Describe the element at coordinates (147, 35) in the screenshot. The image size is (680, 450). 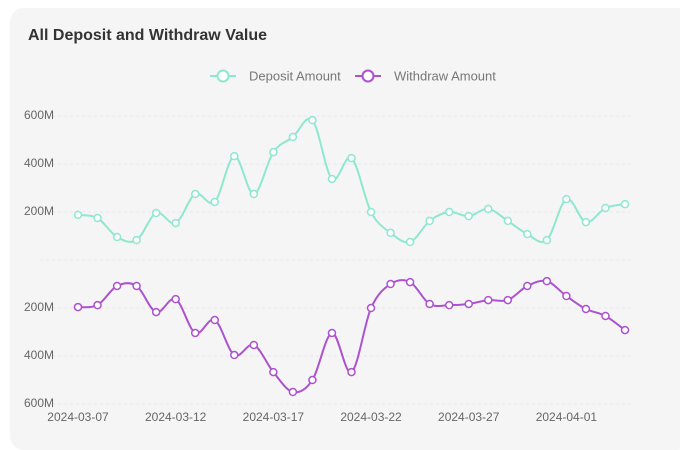
I see `chart-title: All Deposit and Withdraw Value` at that location.